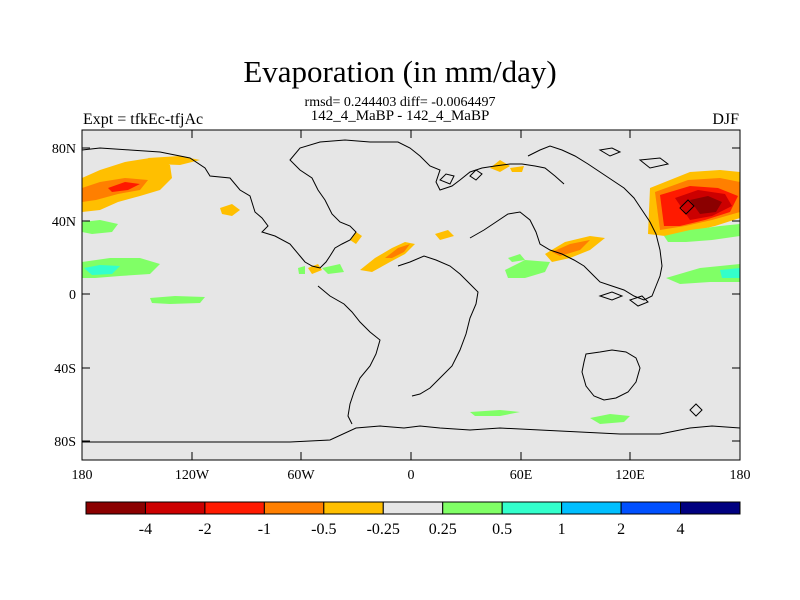  What do you see at coordinates (681, 529) in the screenshot?
I see `colorbar-label-9: 4` at bounding box center [681, 529].